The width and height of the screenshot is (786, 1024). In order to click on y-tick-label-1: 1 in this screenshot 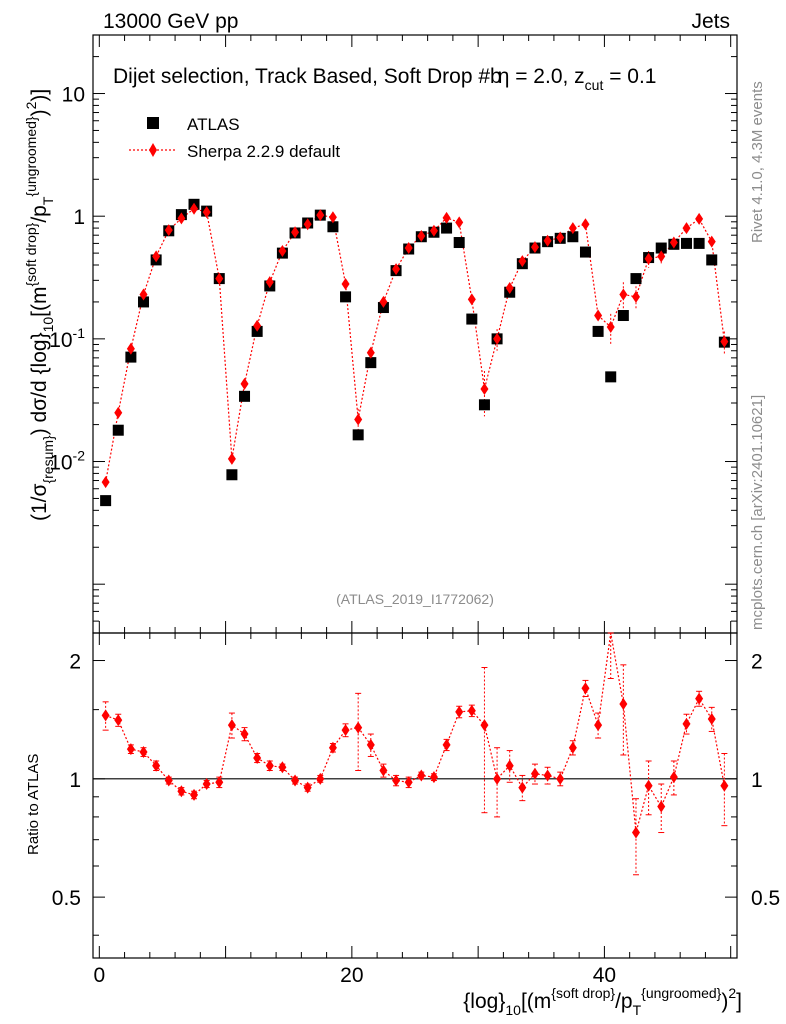, I will do `click(79, 217)`.